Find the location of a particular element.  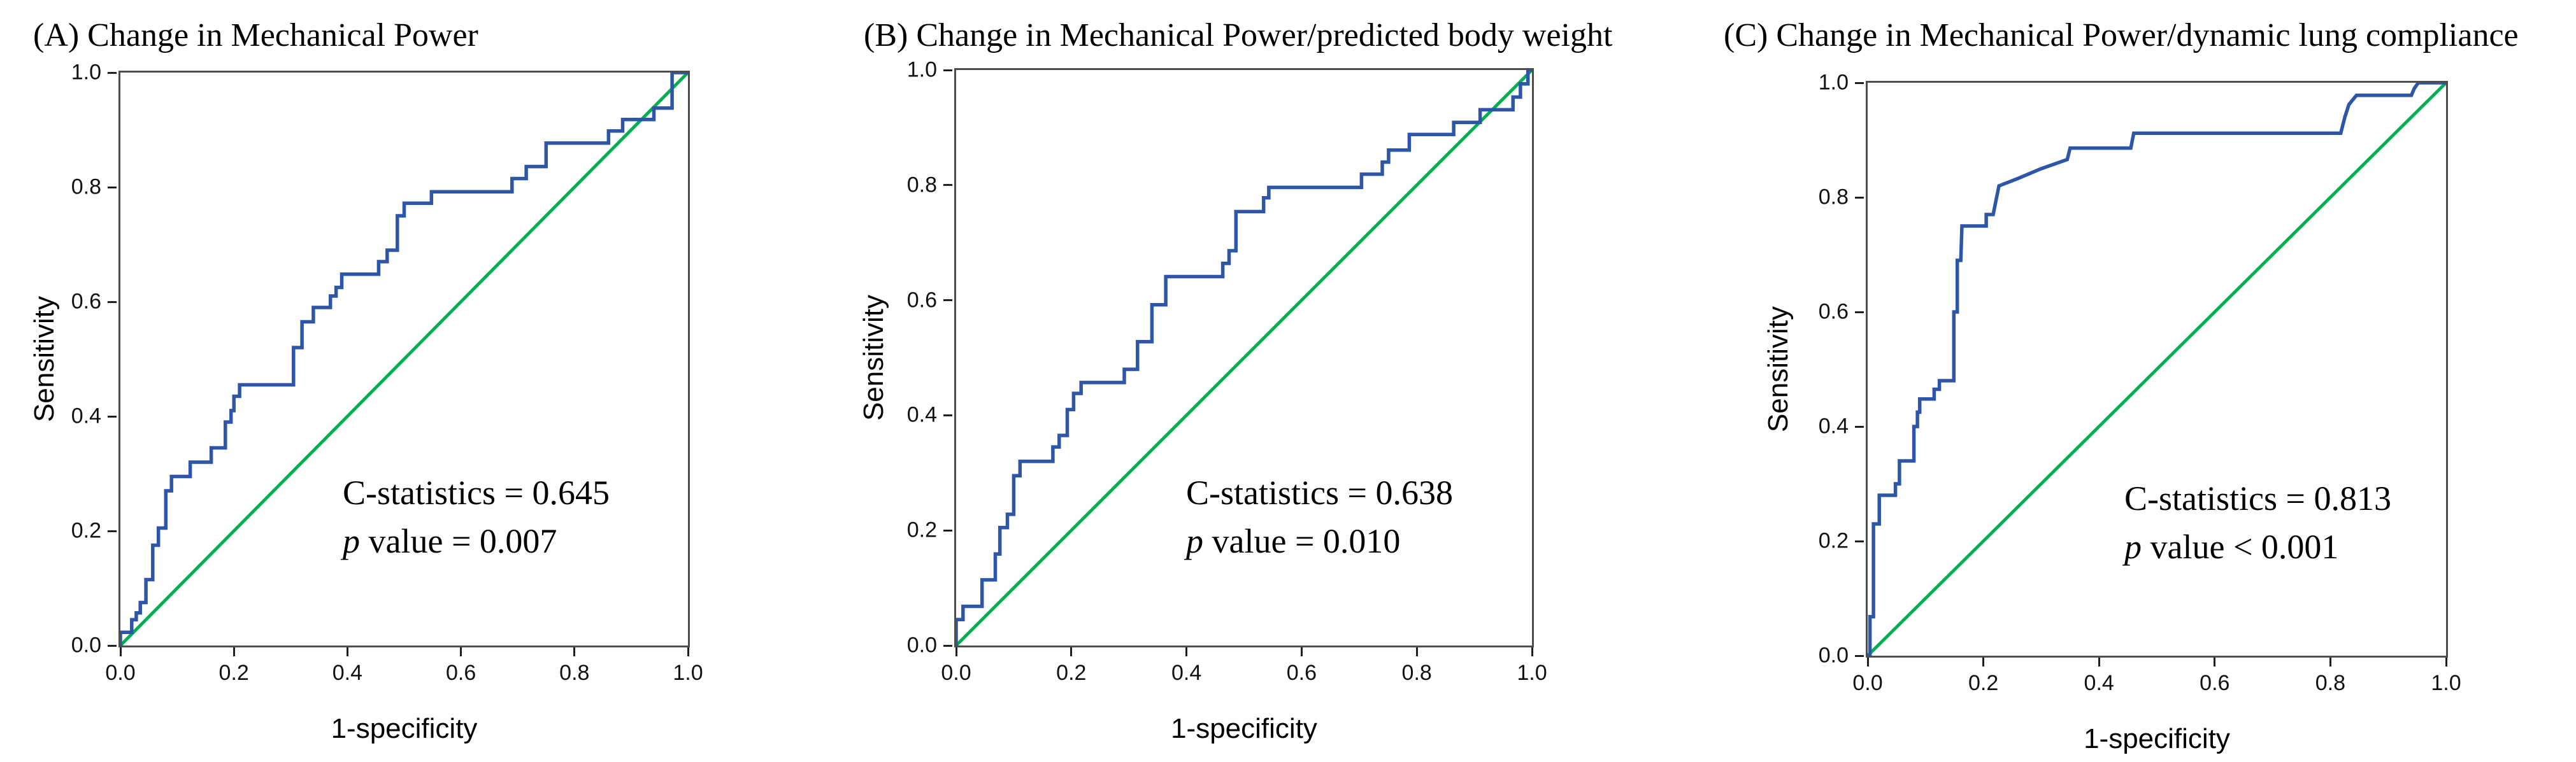

c-statistics-text-c: C-statistics = 0.813 is located at coordinates (2258, 498).